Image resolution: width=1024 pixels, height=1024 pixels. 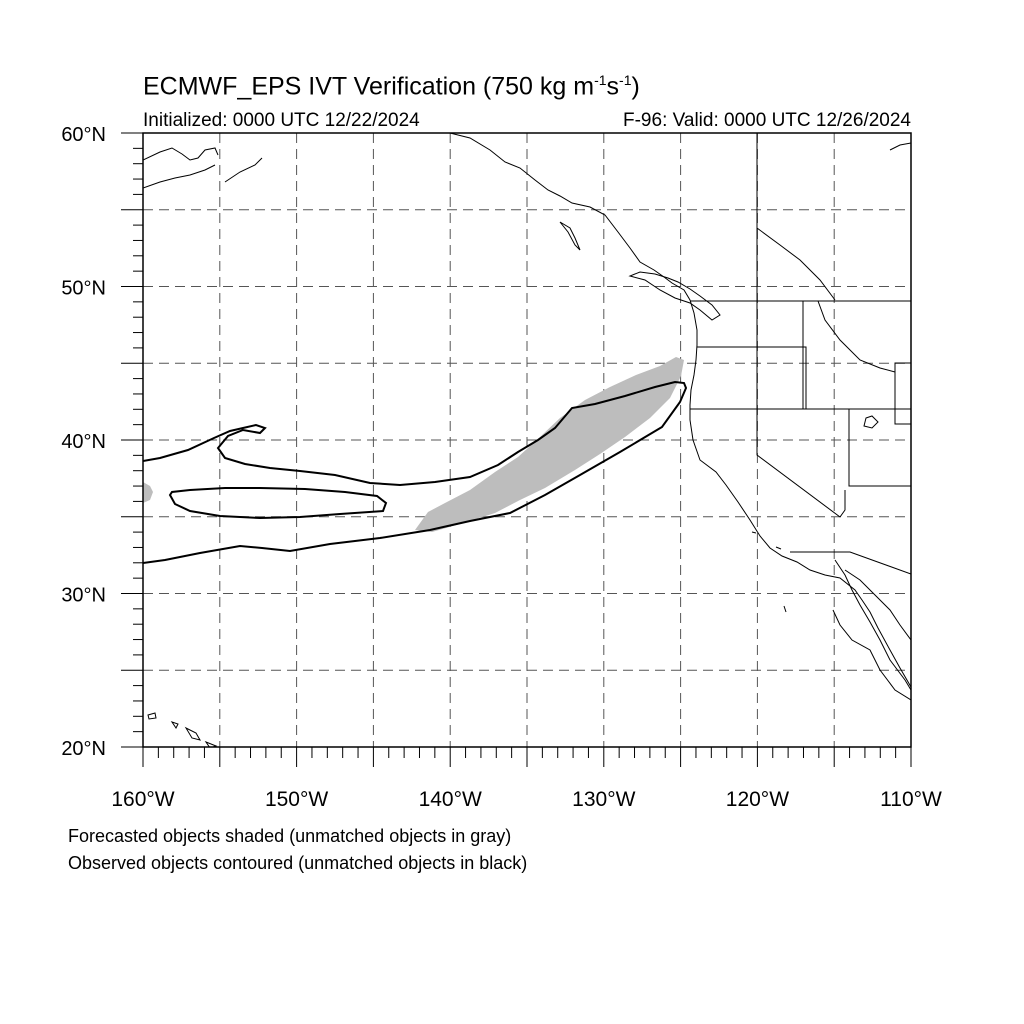 I want to click on observed-contour-main, so click(x=415, y=472).